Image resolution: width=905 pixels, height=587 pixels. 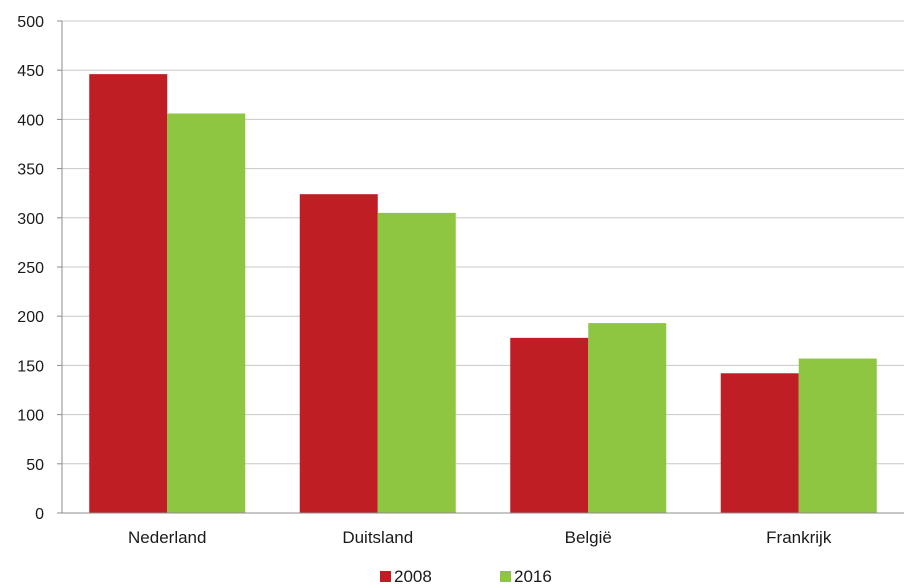 I want to click on legend-swatch-2008, so click(x=385, y=576).